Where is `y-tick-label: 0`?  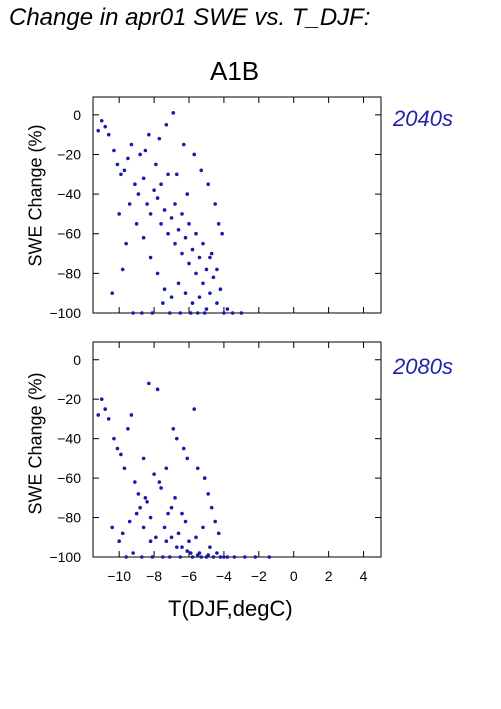 y-tick-label: 0 is located at coordinates (77, 115).